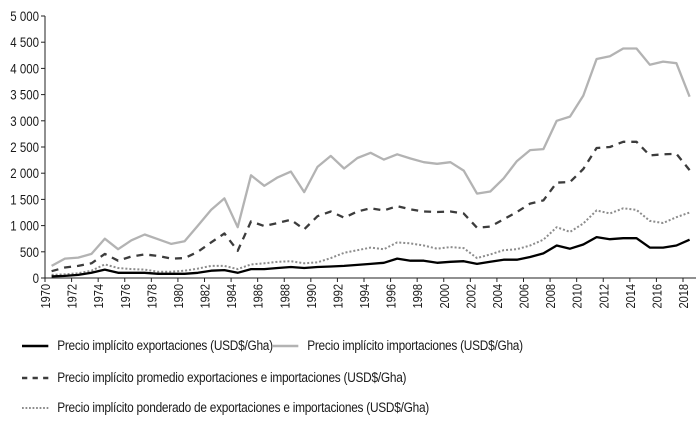  I want to click on x-tick-label: 2014, so click(630, 296).